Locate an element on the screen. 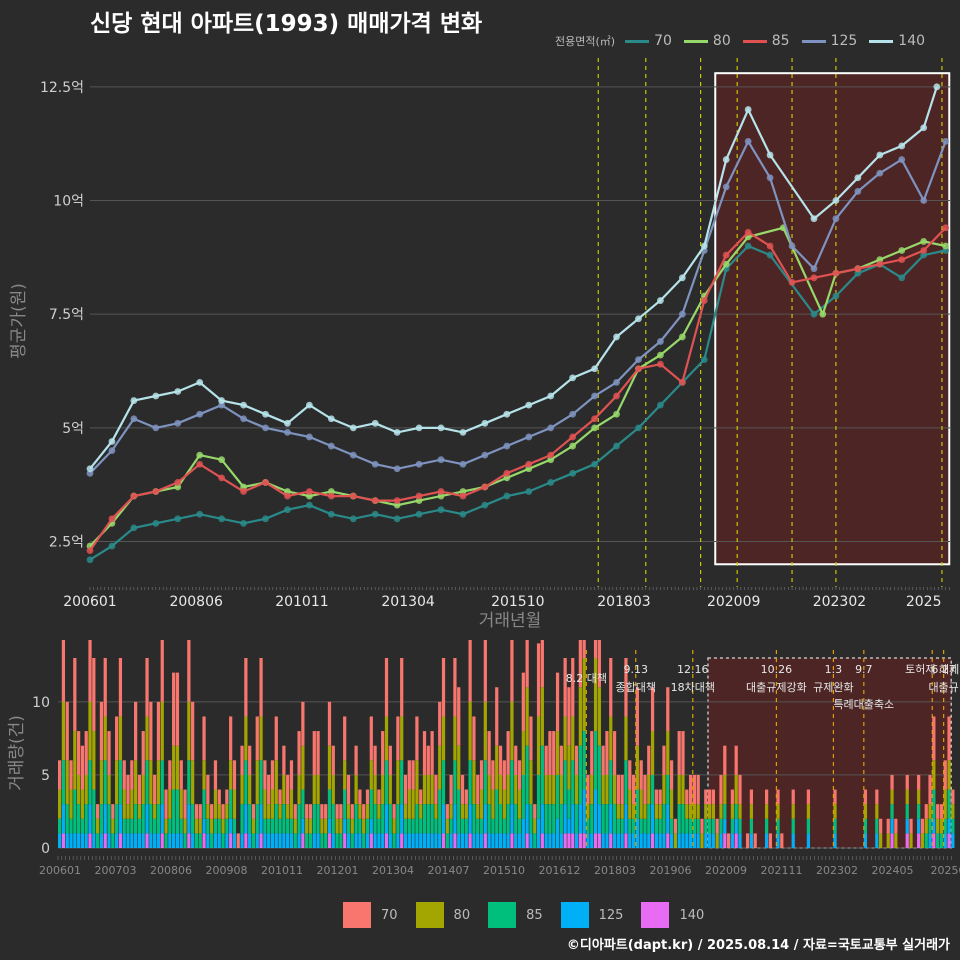 This screenshot has height=960, width=960. bar-legend-item-70: 70 is located at coordinates (370, 915).